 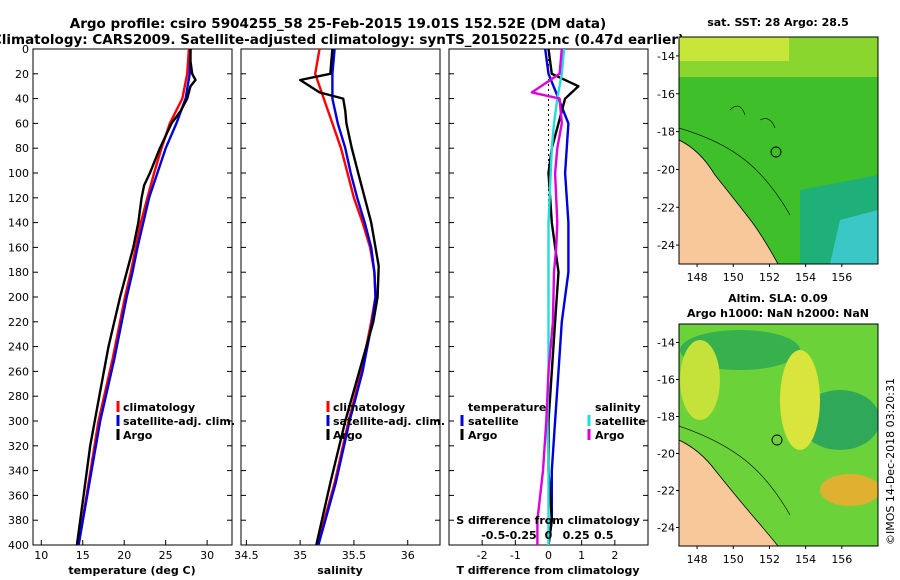 I want to click on y-tick-label: 220, so click(x=18, y=322).